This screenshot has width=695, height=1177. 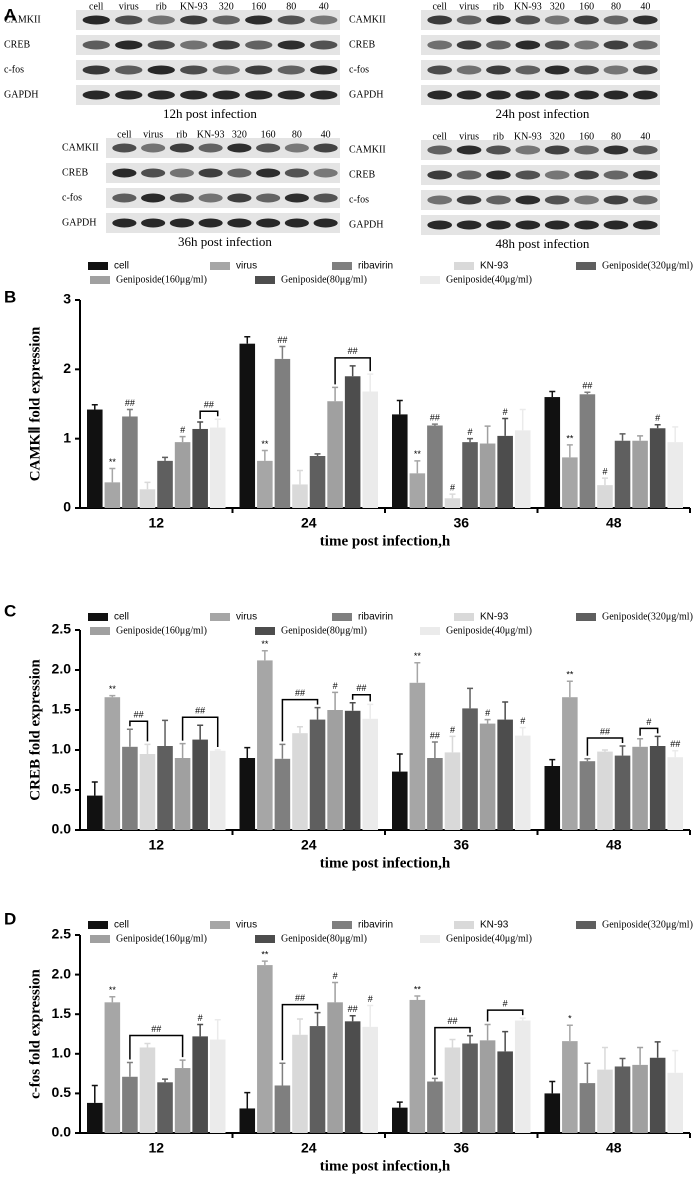 What do you see at coordinates (225, 241) in the screenshot?
I see `blot-caption: 36h post infection` at bounding box center [225, 241].